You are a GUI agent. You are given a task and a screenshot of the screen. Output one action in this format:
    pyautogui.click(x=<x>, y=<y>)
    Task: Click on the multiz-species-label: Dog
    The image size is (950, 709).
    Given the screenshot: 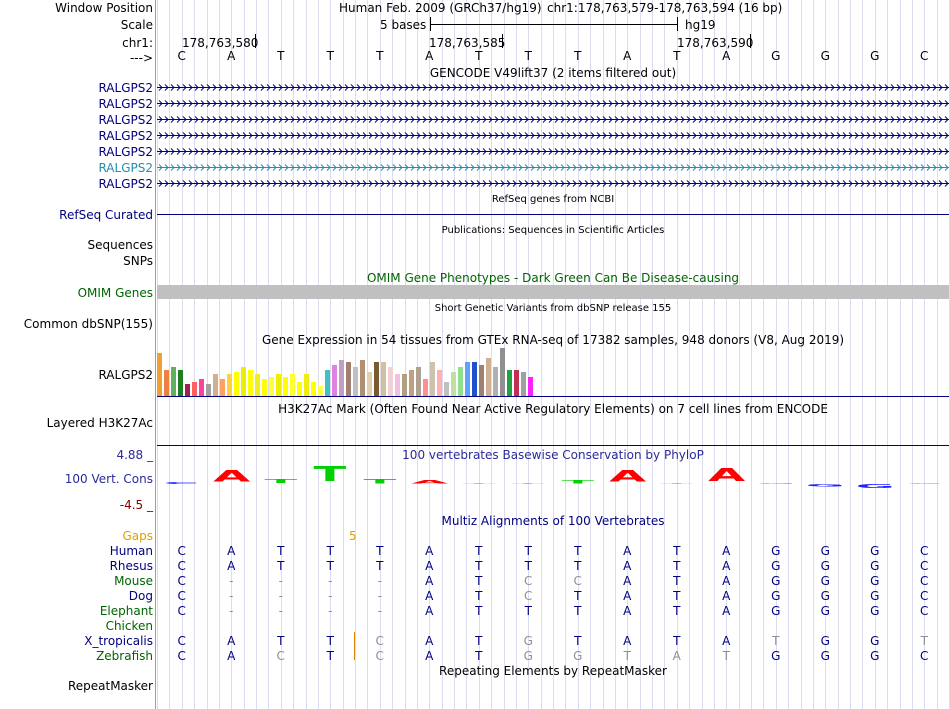 What is the action you would take?
    pyautogui.click(x=140, y=596)
    